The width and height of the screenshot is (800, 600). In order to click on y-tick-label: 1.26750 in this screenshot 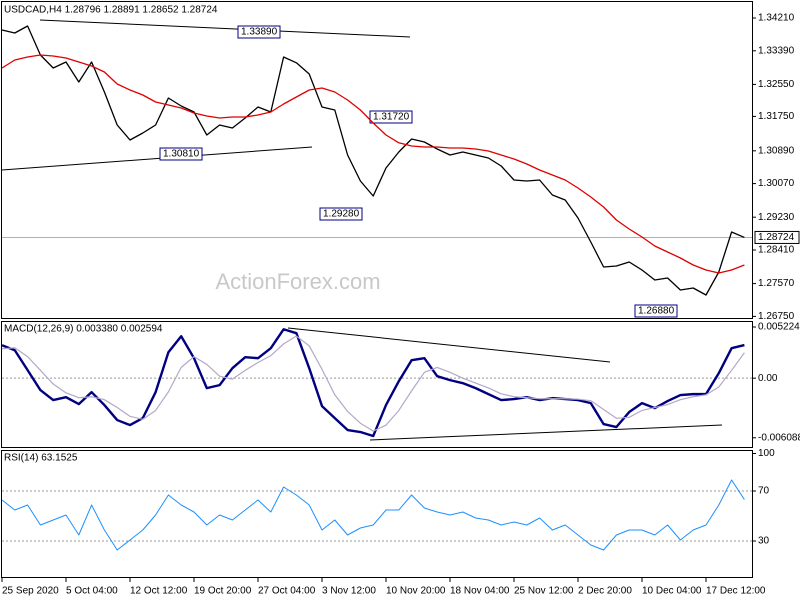, I will do `click(776, 316)`.